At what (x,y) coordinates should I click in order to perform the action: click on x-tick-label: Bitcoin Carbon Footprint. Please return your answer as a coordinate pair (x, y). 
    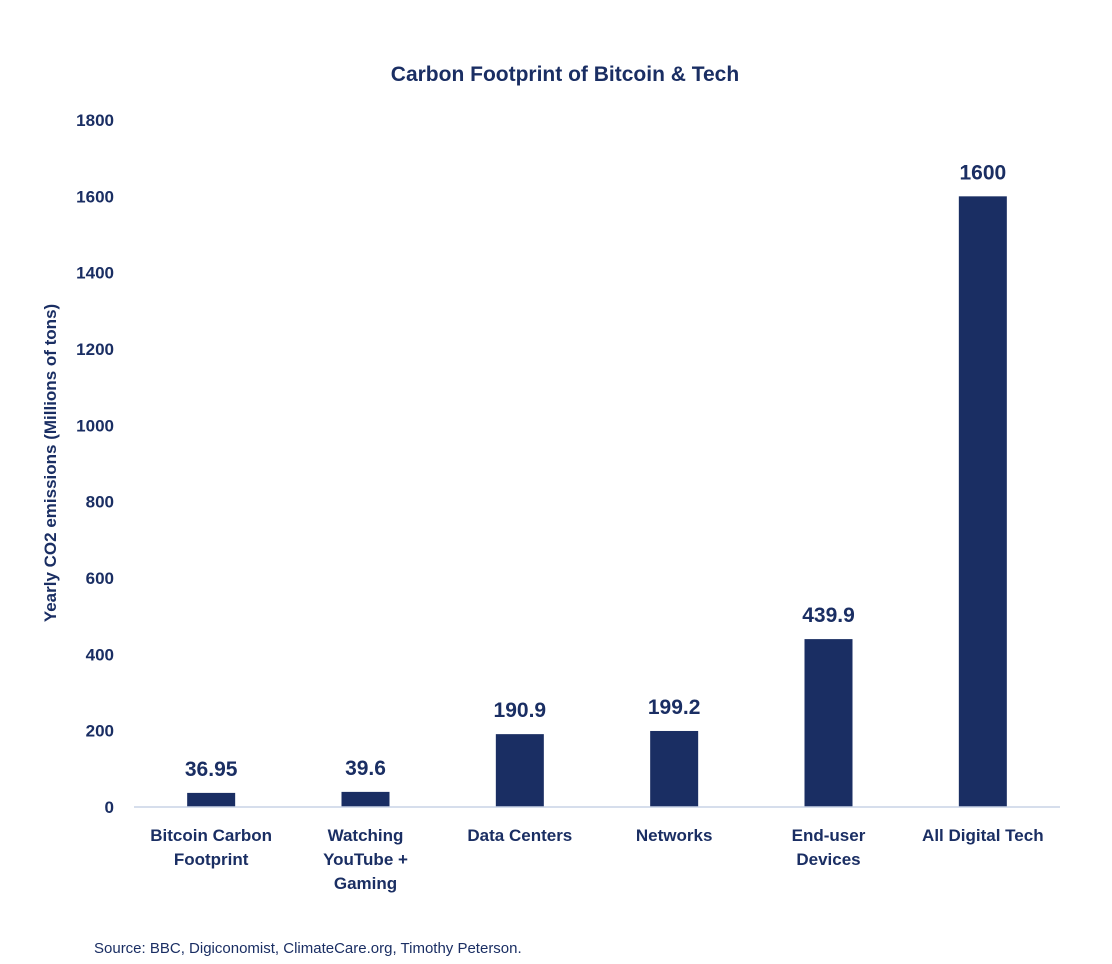
    Looking at the image, I should click on (211, 847).